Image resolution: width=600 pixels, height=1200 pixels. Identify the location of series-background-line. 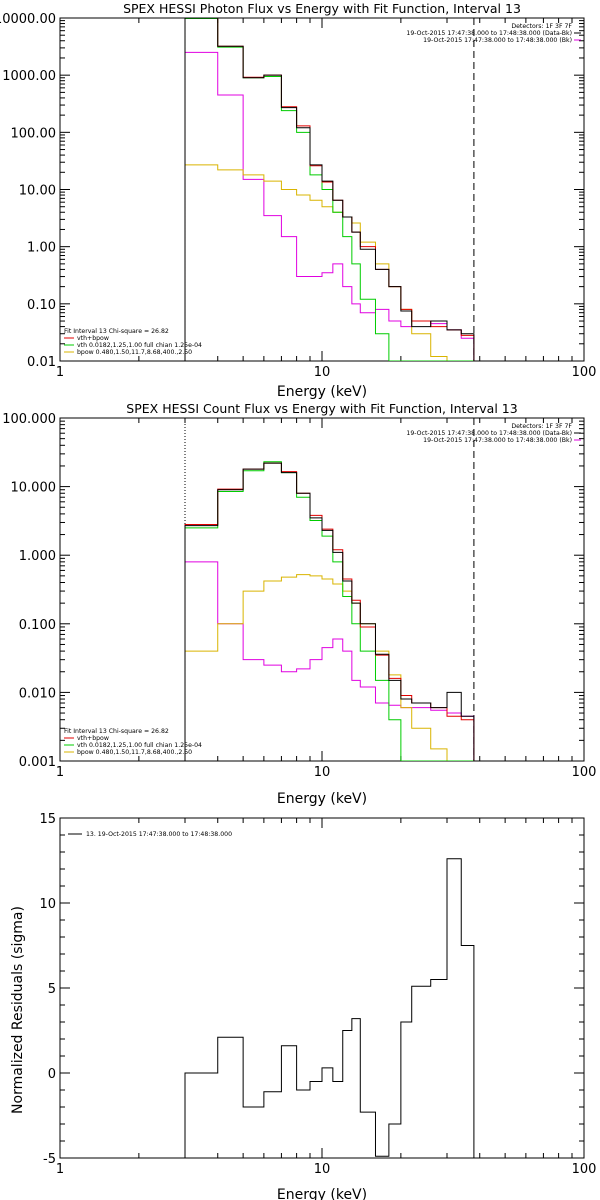
(329, 661).